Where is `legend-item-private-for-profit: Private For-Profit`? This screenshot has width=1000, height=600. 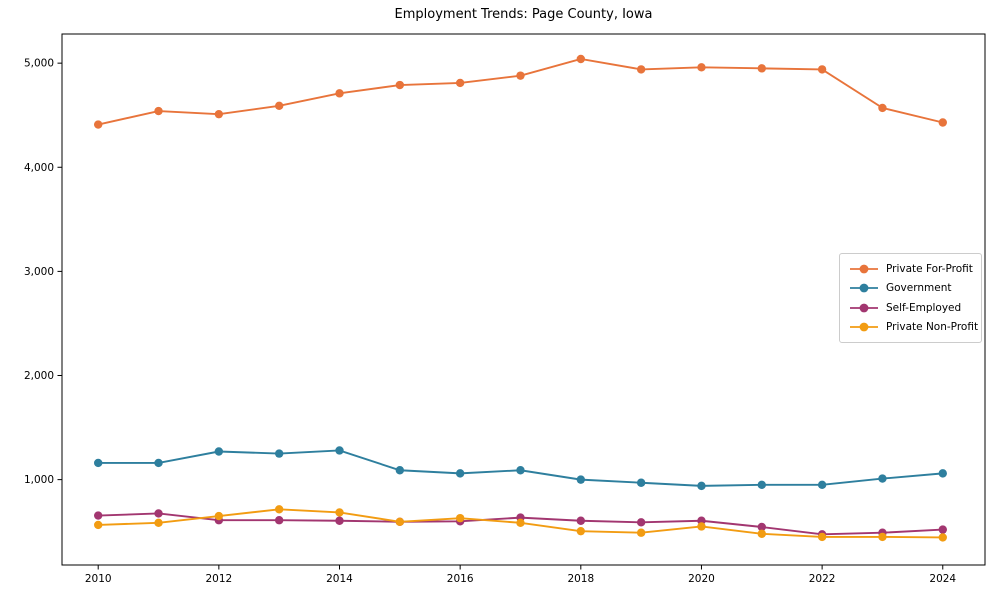 legend-item-private-for-profit: Private For-Profit is located at coordinates (911, 269).